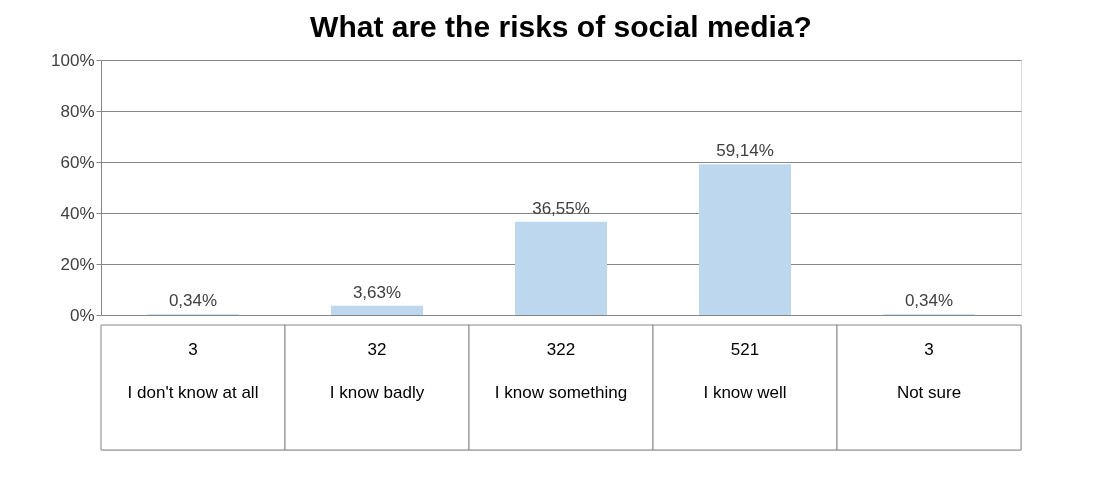 Image resolution: width=1098 pixels, height=496 pixels. Describe the element at coordinates (745, 392) in the screenshot. I see `x-tick-label: I know well` at that location.